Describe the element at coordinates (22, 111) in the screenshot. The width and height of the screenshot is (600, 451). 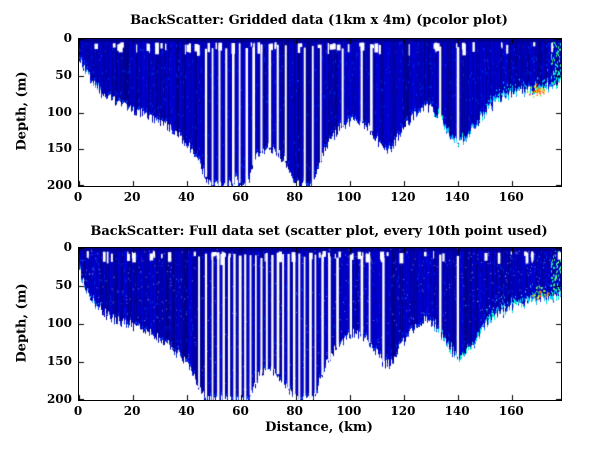
I see `pcolor-y-axis-label: Depth, (m)` at that location.